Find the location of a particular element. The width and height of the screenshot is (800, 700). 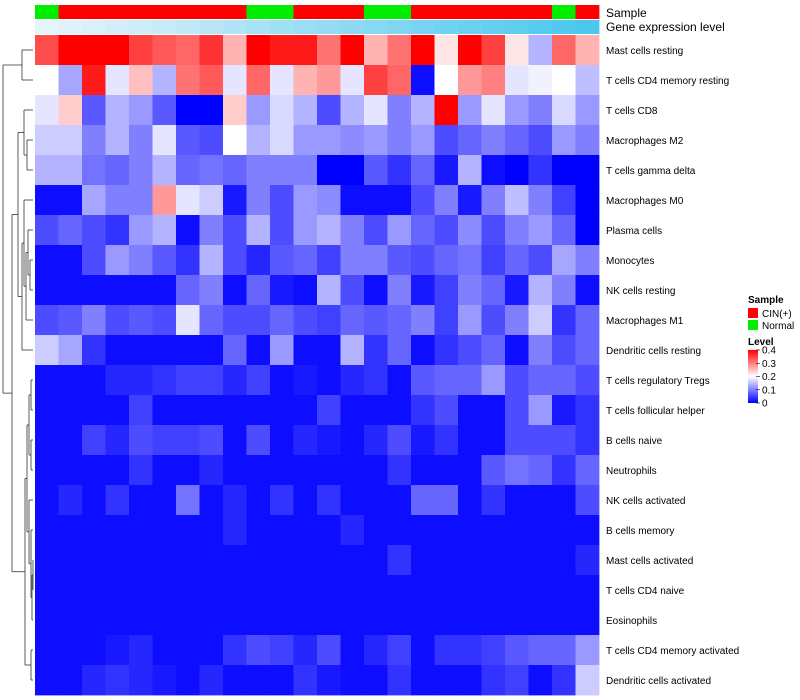

legend-tick-label: 0.3 is located at coordinates (769, 364).